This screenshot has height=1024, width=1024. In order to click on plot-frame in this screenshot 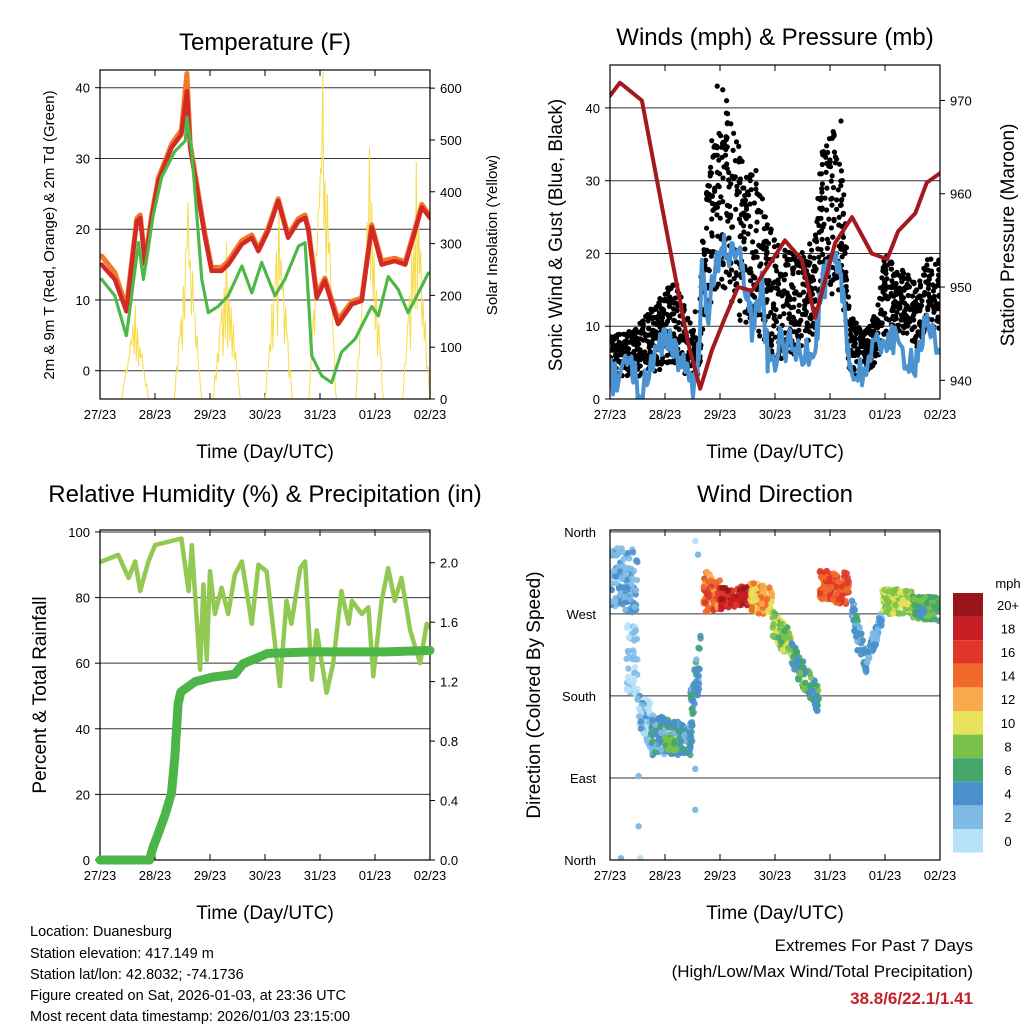, I will do `click(265, 695)`.